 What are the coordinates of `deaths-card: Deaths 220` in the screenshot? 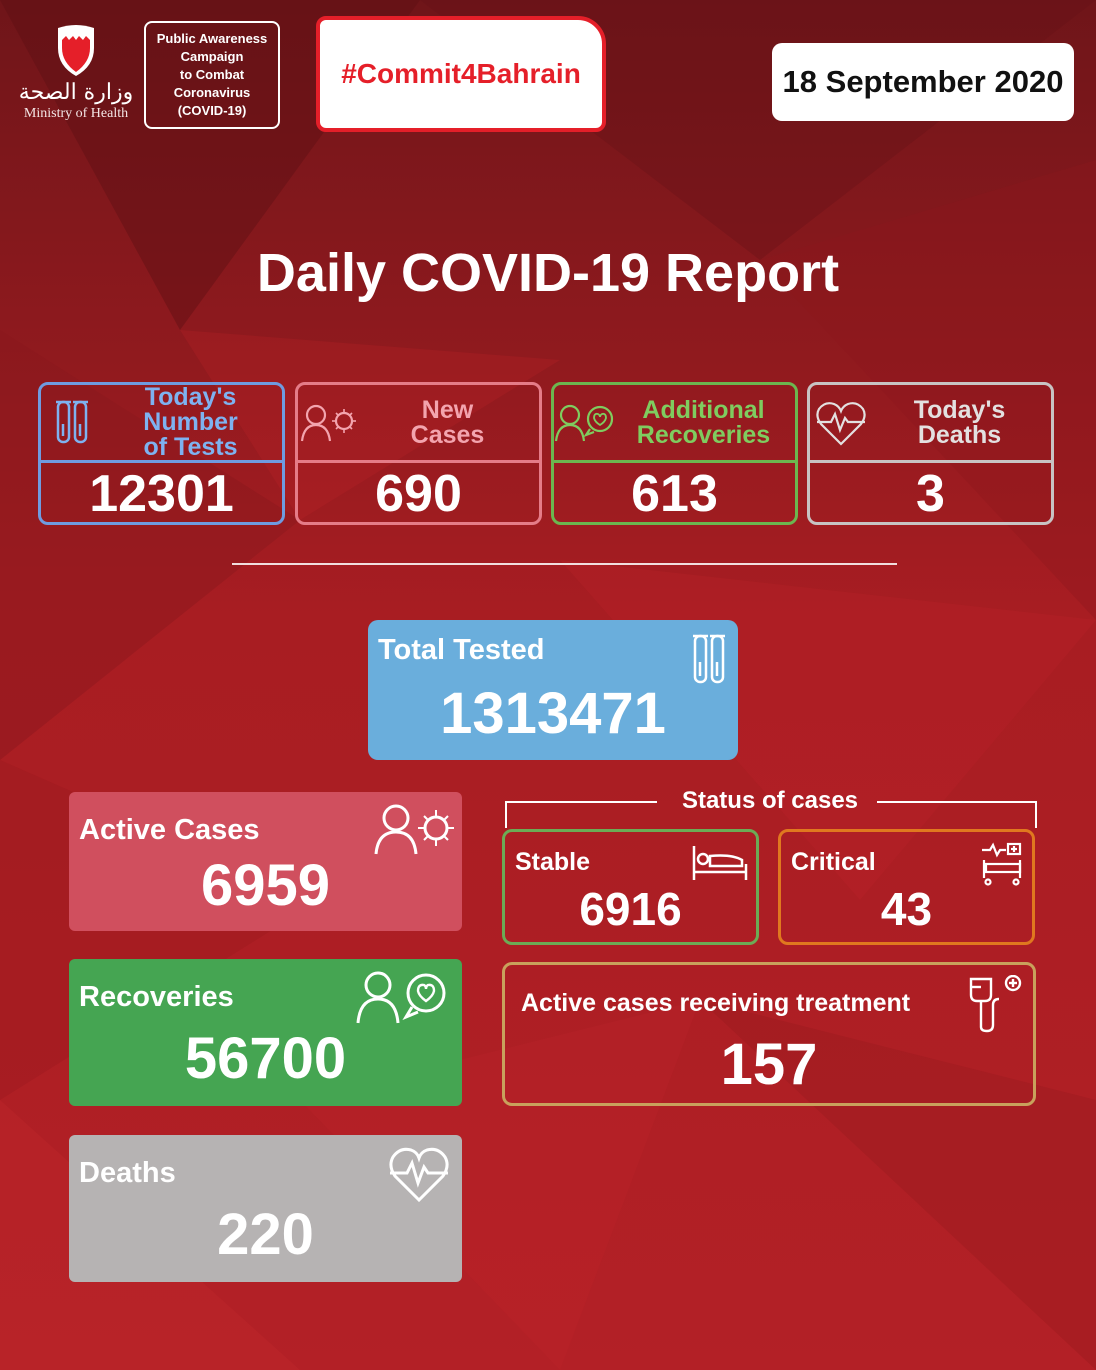 It's located at (265, 1208).